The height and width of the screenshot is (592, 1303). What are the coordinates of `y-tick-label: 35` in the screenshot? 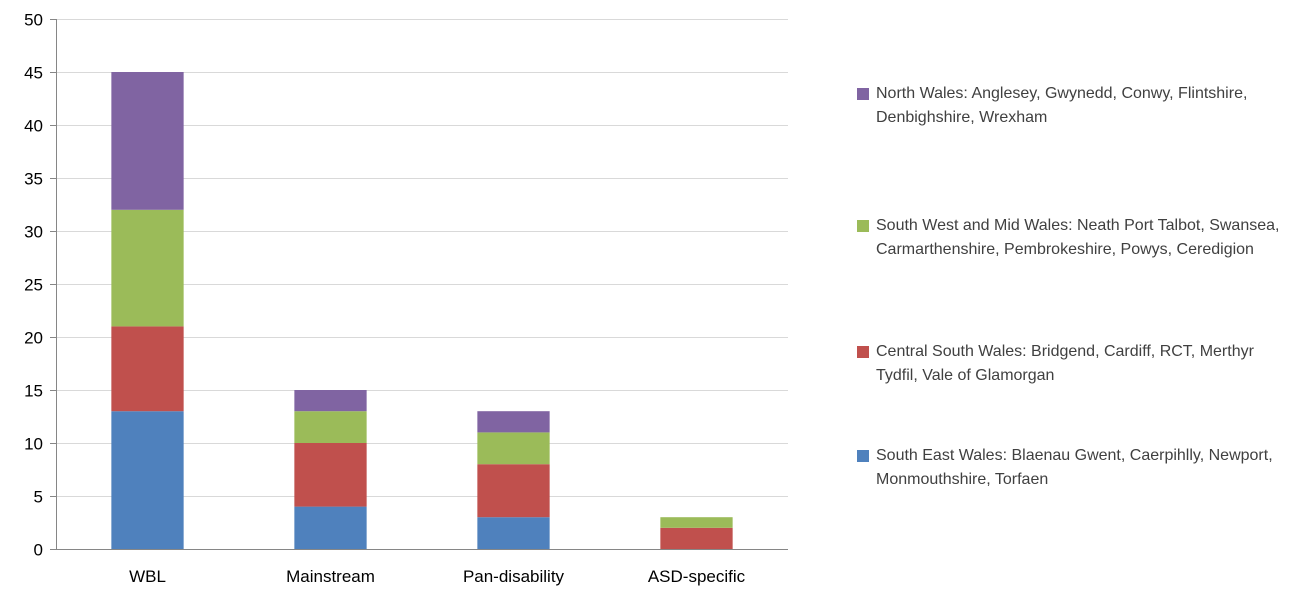 It's located at (33, 179).